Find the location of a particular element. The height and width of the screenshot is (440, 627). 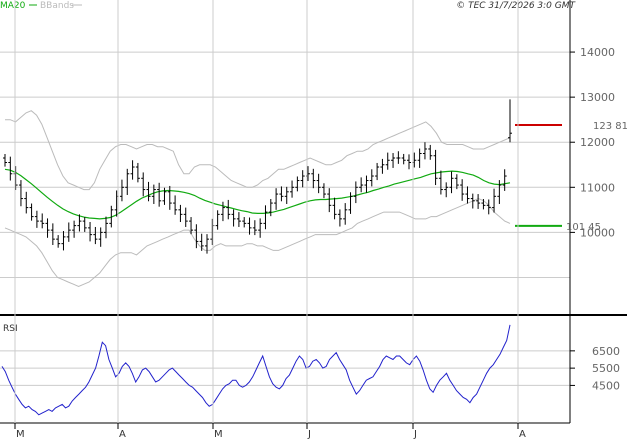

price-y-tick-label: 14000 is located at coordinates (597, 52).